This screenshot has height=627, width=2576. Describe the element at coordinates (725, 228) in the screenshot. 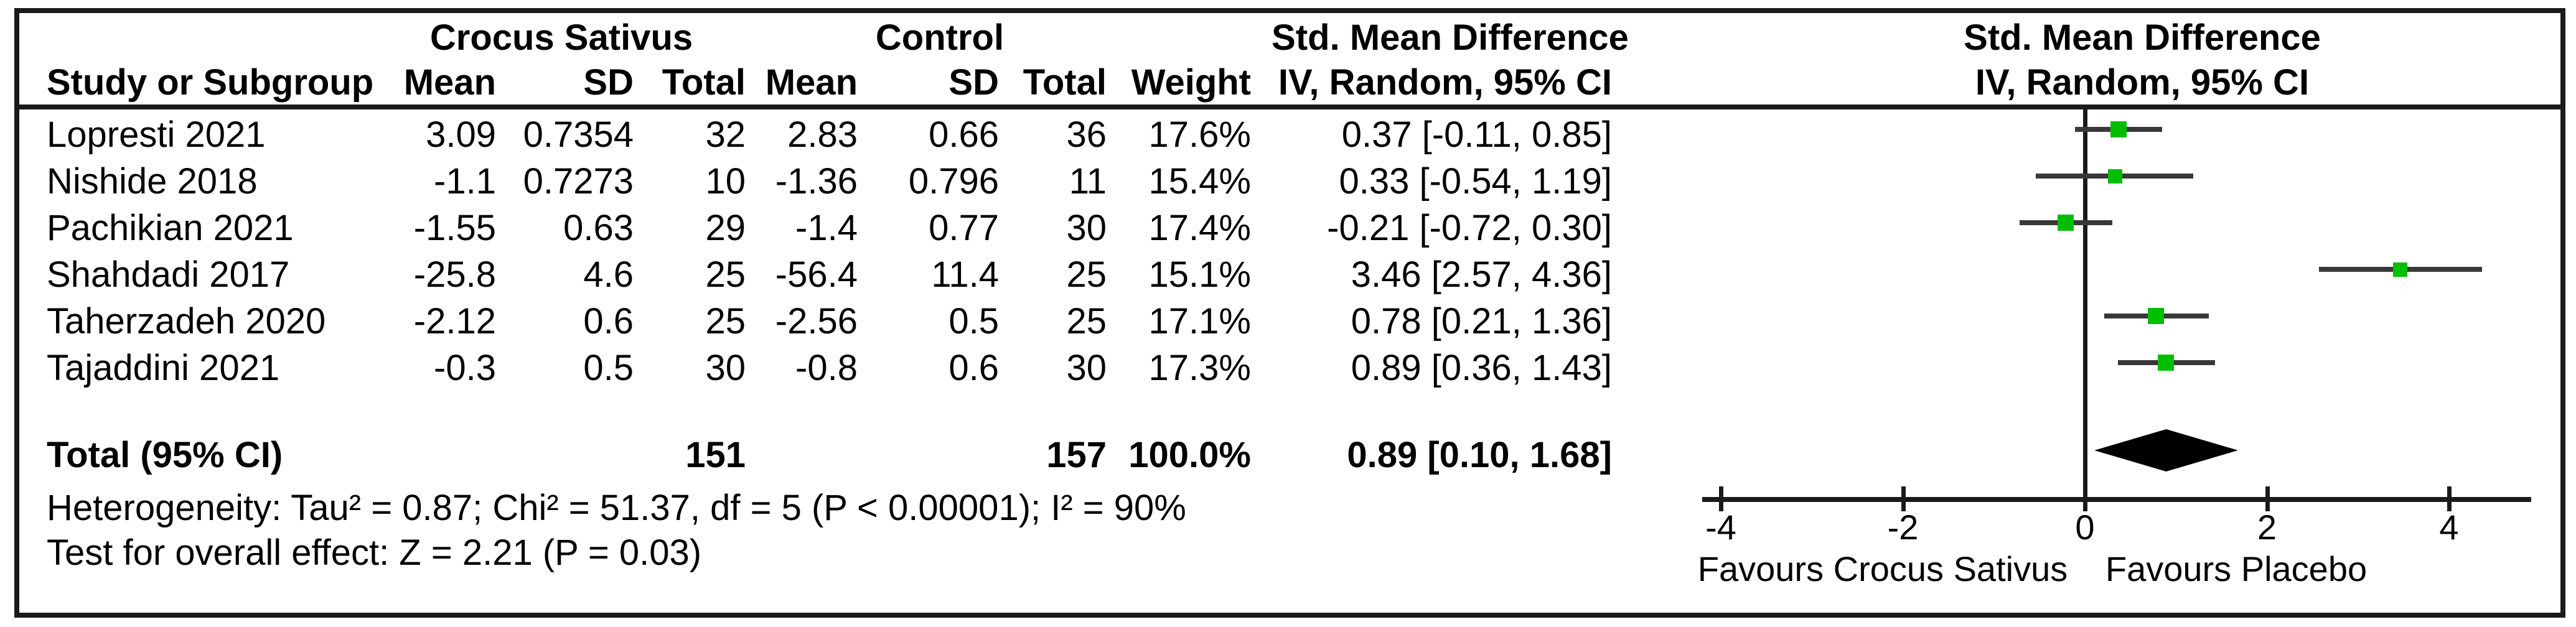

I see `study-total1: 29` at that location.